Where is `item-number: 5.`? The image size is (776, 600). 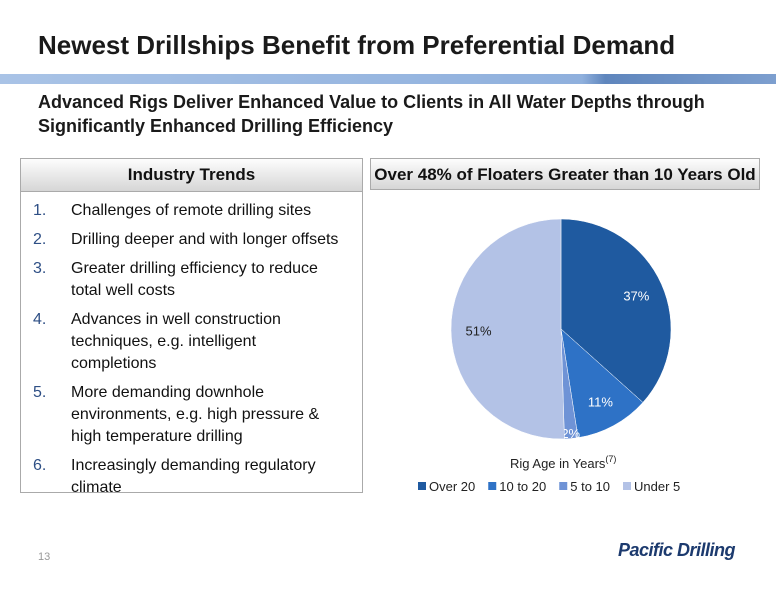
item-number: 5. is located at coordinates (40, 392).